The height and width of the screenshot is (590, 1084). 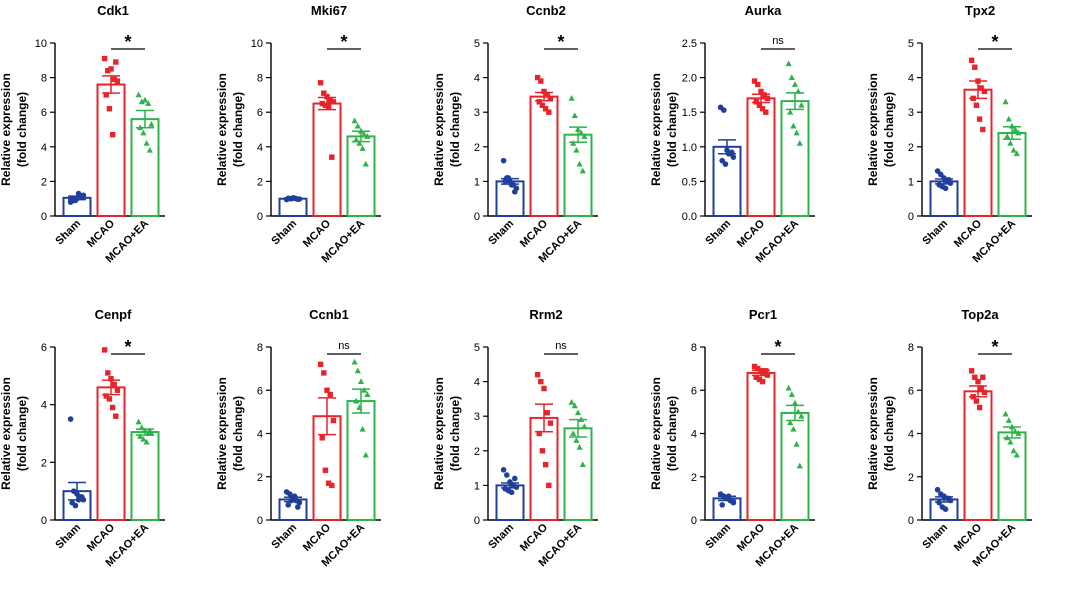 I want to click on y-tick-label: 5, so click(x=911, y=44).